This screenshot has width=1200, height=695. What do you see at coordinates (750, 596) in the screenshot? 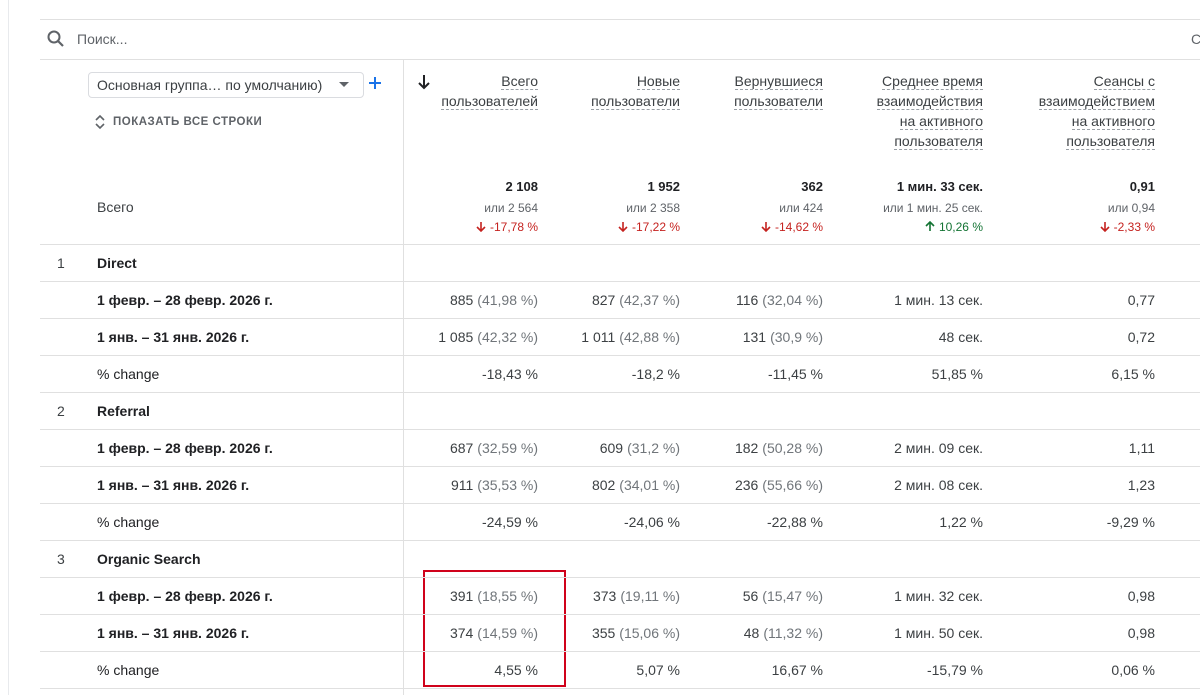
I see `cell-value: 56` at bounding box center [750, 596].